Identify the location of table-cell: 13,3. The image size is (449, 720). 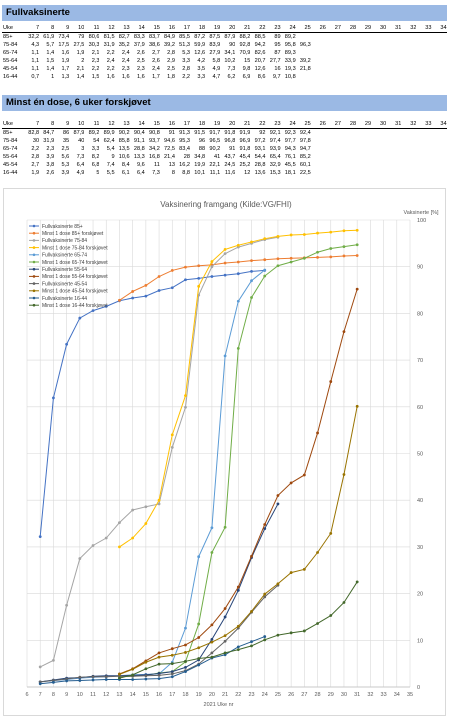
(139, 157).